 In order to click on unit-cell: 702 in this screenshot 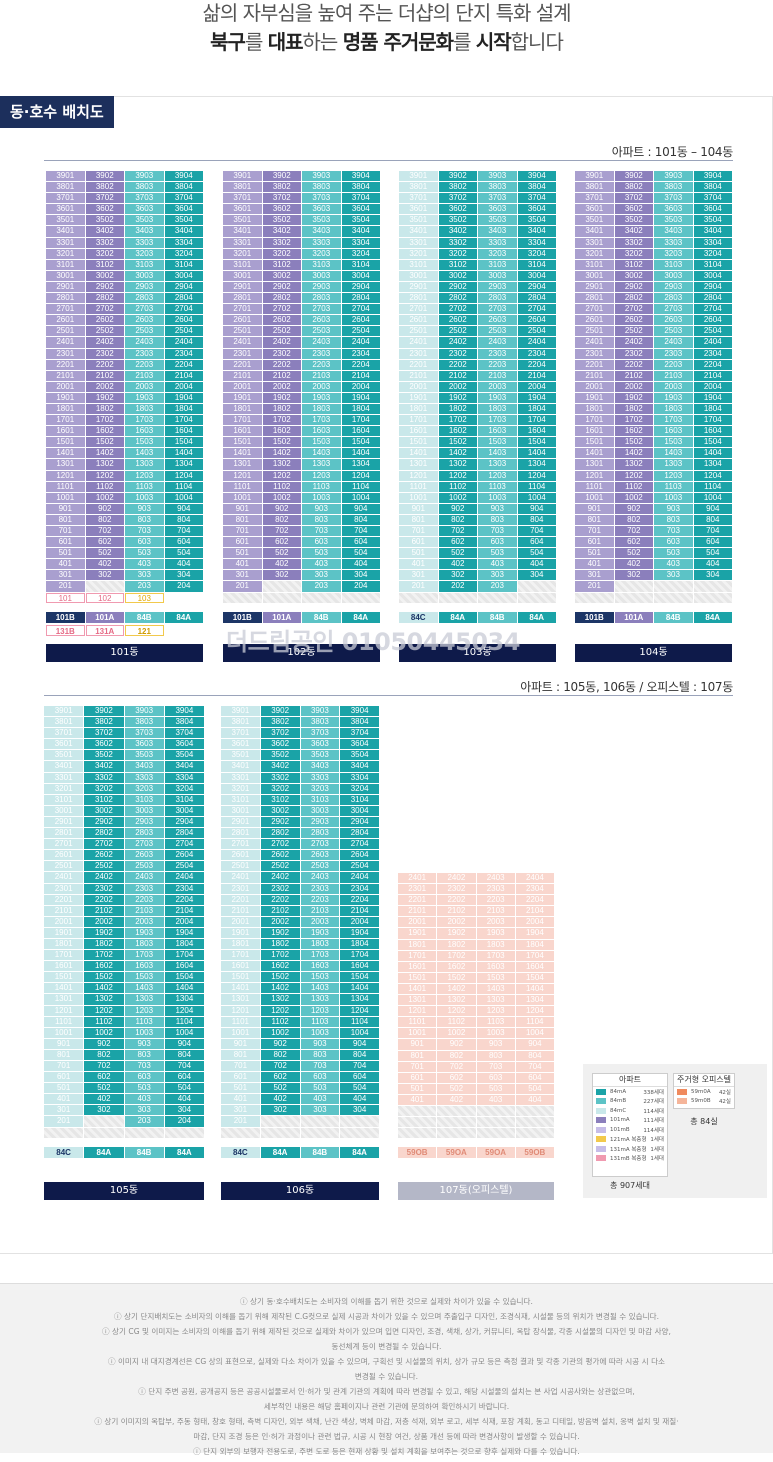, I will do `click(457, 531)`.